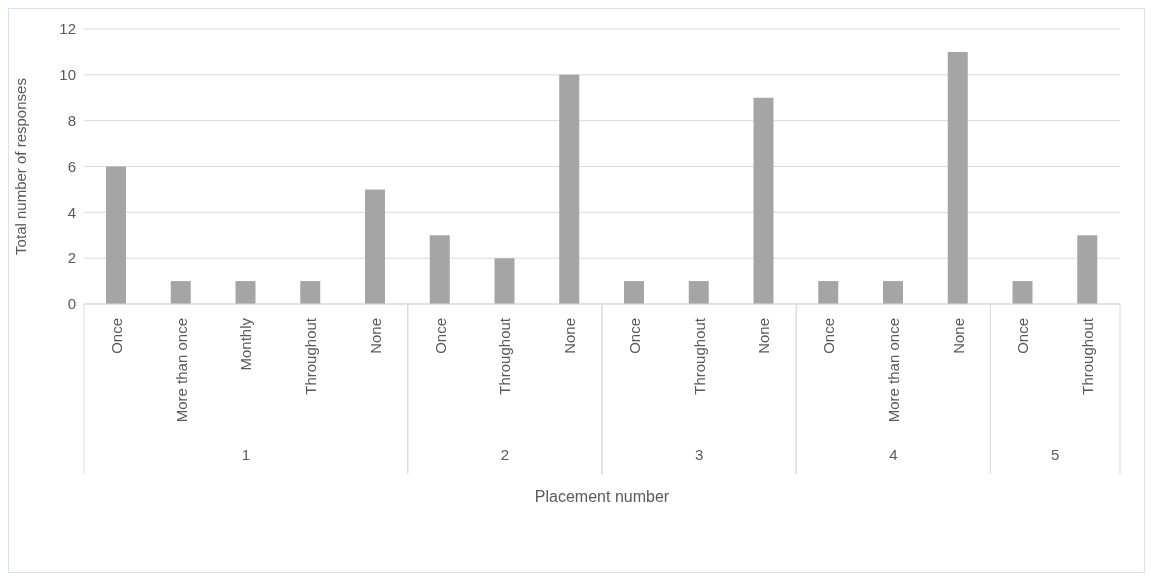  What do you see at coordinates (893, 454) in the screenshot?
I see `text: 4` at bounding box center [893, 454].